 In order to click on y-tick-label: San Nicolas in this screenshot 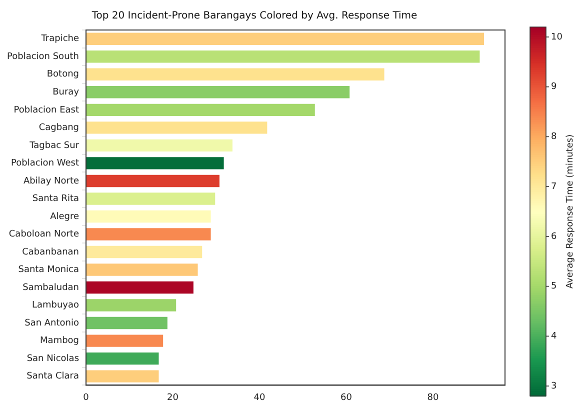, I will do `click(53, 359)`.